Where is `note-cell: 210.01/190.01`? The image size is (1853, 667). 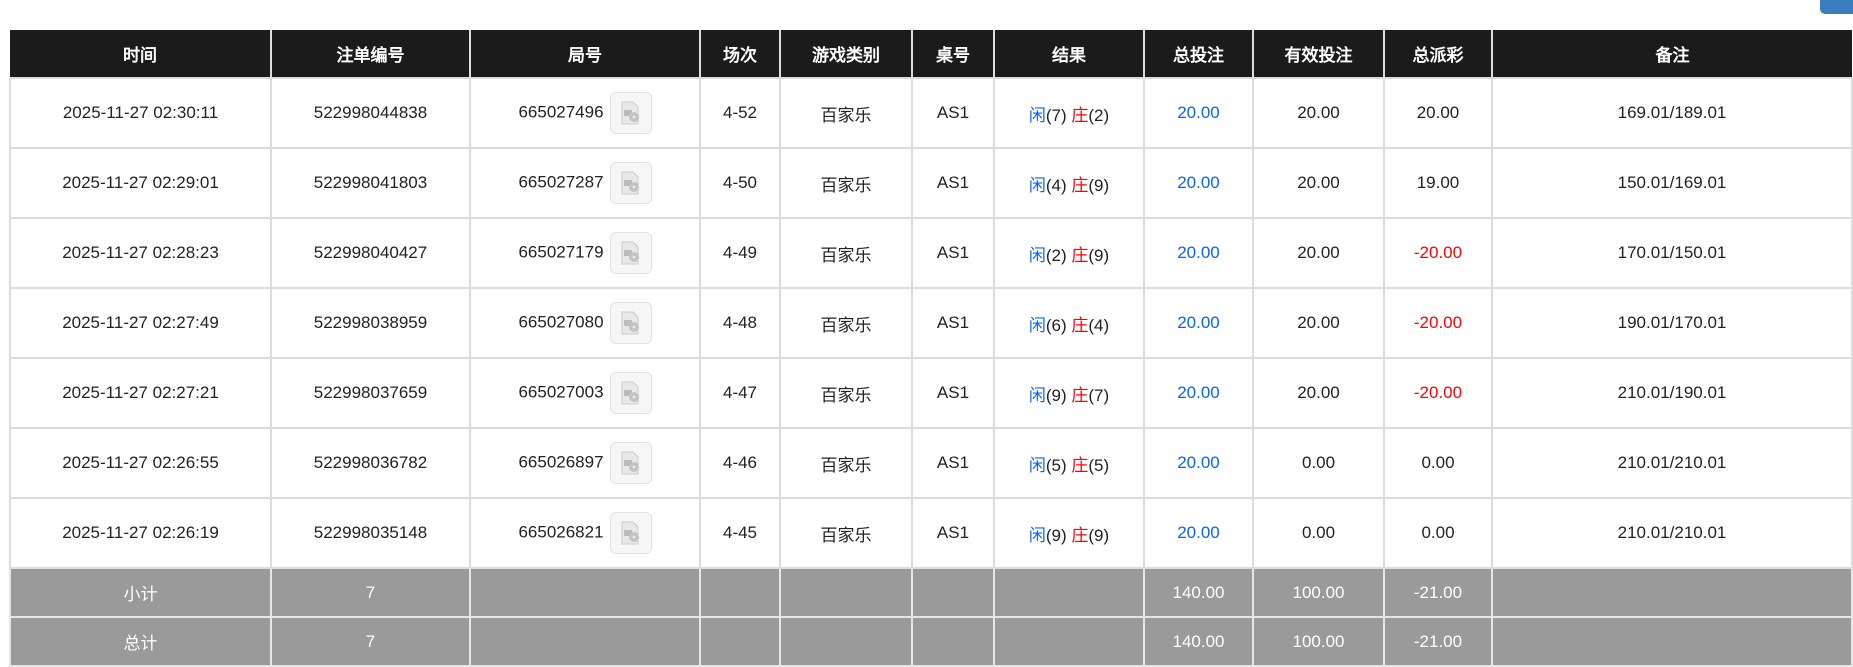 note-cell: 210.01/190.01 is located at coordinates (1672, 393).